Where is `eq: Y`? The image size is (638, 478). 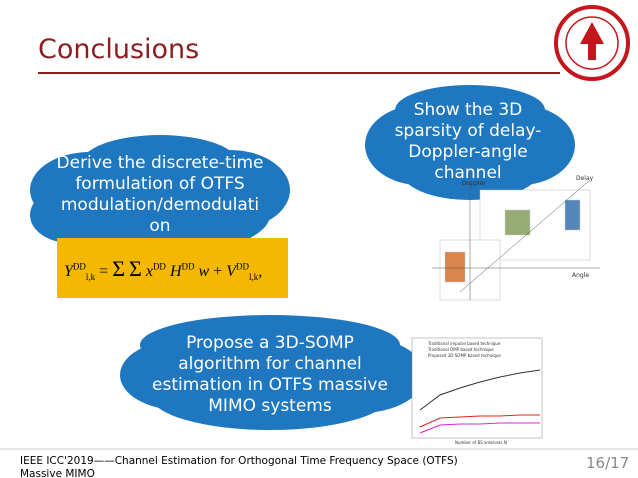 eq: Y is located at coordinates (68, 271).